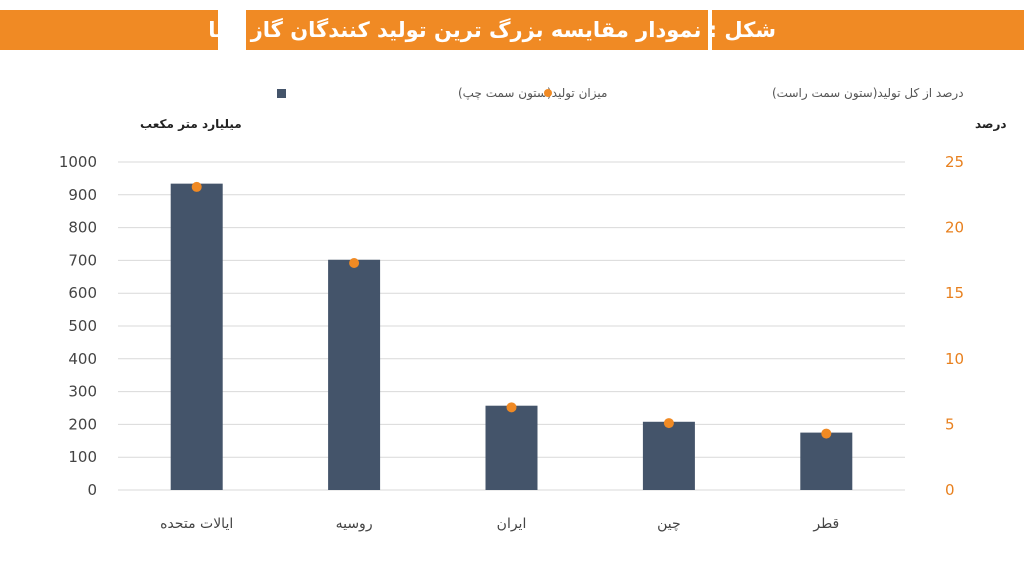 This screenshot has height=569, width=1024. I want to click on left-tick-label: 1000, so click(78, 162).